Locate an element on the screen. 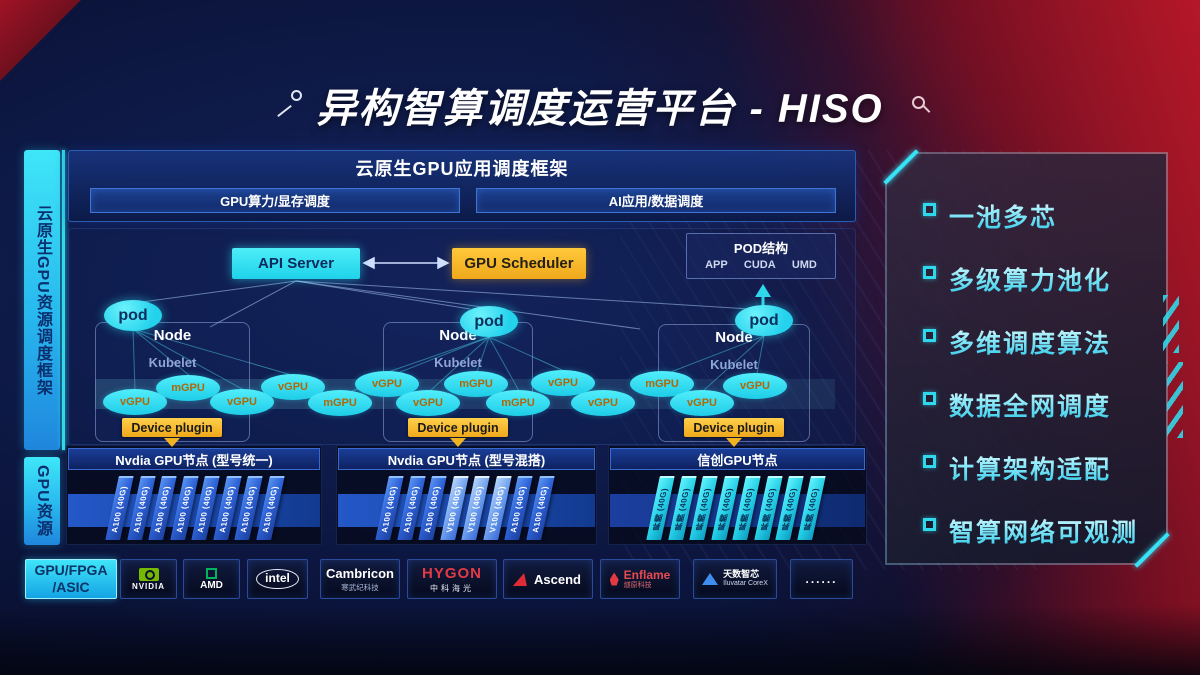 The width and height of the screenshot is (1200, 675). category-line-1: GPU/FPGA is located at coordinates (71, 569).